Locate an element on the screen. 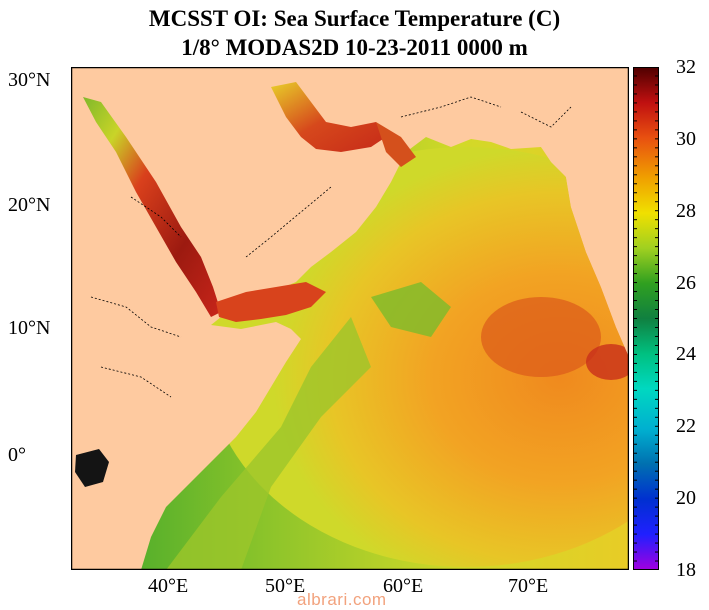 Image resolution: width=709 pixels, height=610 pixels. lat-tick-label: 0° is located at coordinates (17, 455).